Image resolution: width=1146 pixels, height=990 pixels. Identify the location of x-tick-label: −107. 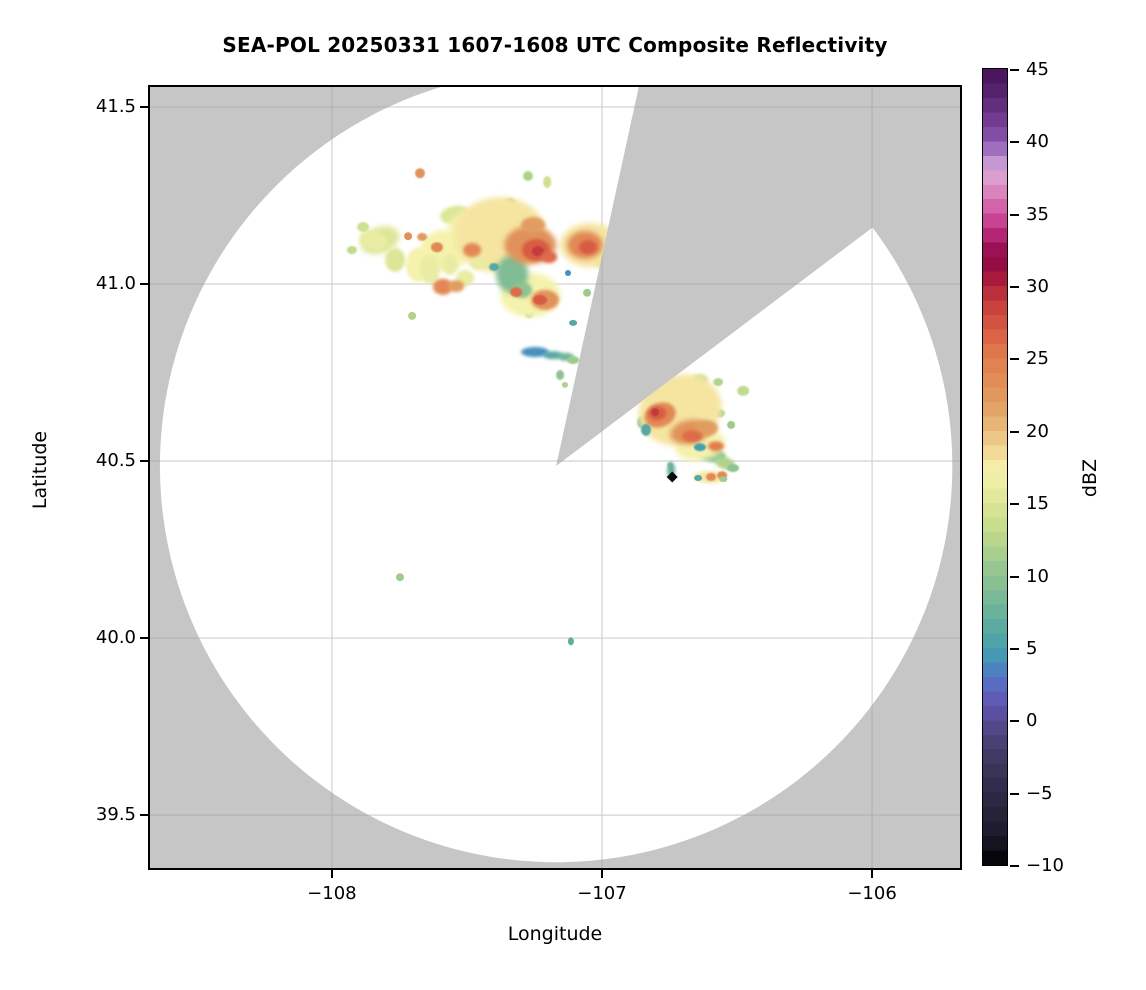
(602, 893).